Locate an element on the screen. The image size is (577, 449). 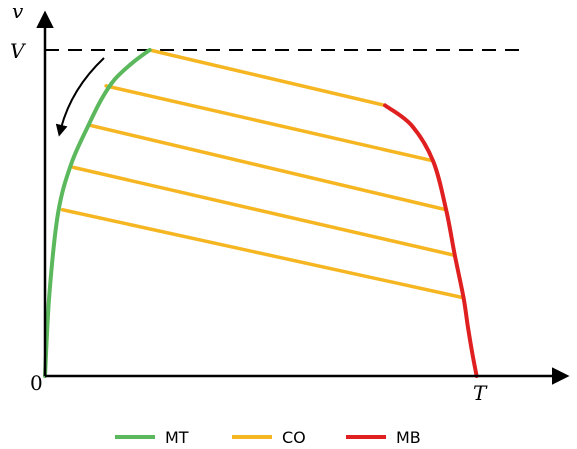
legend-item-mb: MB is located at coordinates (383, 437).